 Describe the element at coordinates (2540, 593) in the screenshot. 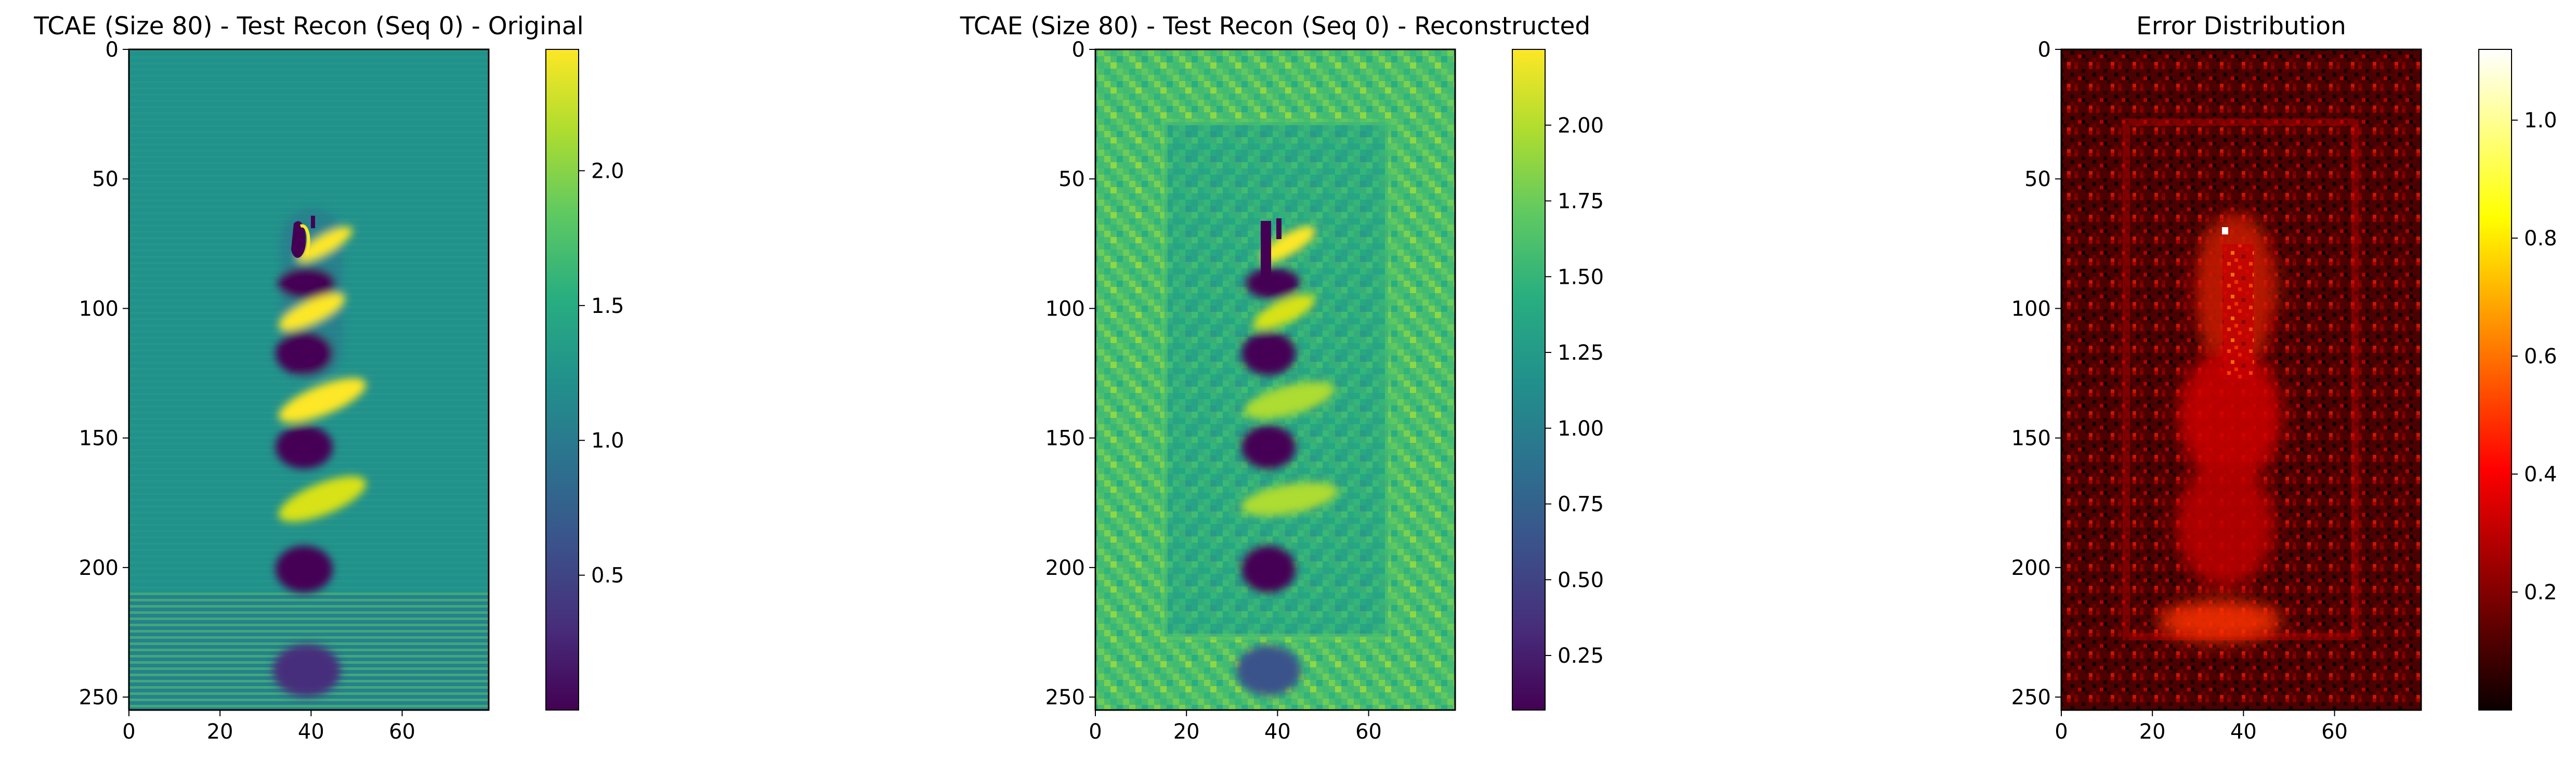

I see `colorbar-tick-label: 0.2` at that location.